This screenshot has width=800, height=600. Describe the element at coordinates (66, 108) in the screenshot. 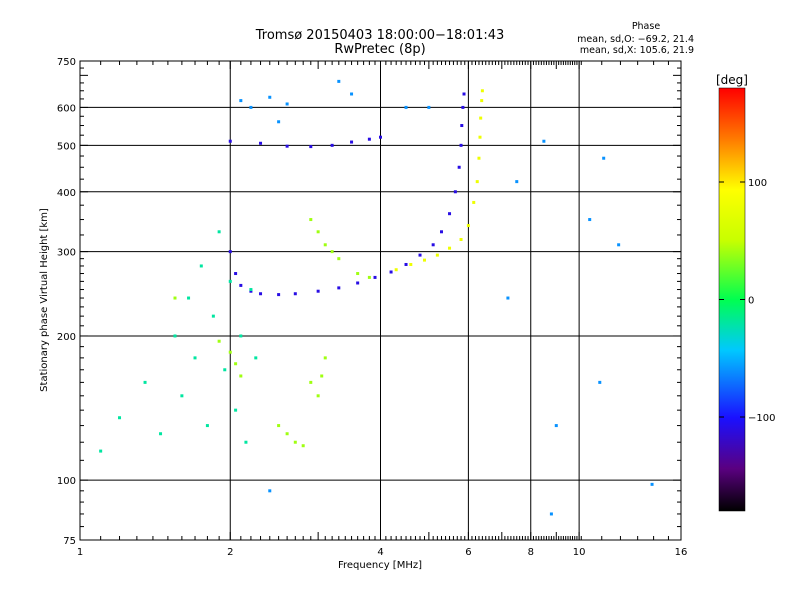

I see `y-tick-label: 600` at that location.